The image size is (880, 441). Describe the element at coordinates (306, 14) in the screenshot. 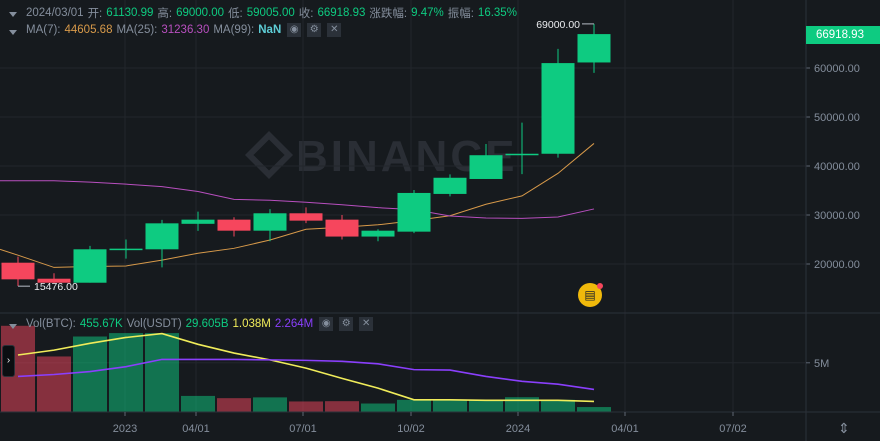

I see `close-label: 收:` at that location.